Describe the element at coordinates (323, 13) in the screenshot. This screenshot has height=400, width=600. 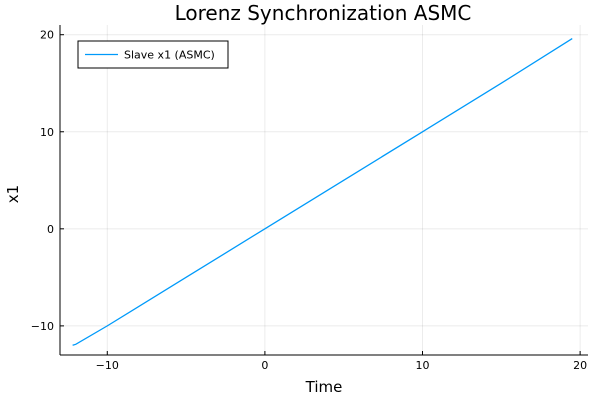
I see `chart-title: Lorenz Synchronization ASMC` at that location.